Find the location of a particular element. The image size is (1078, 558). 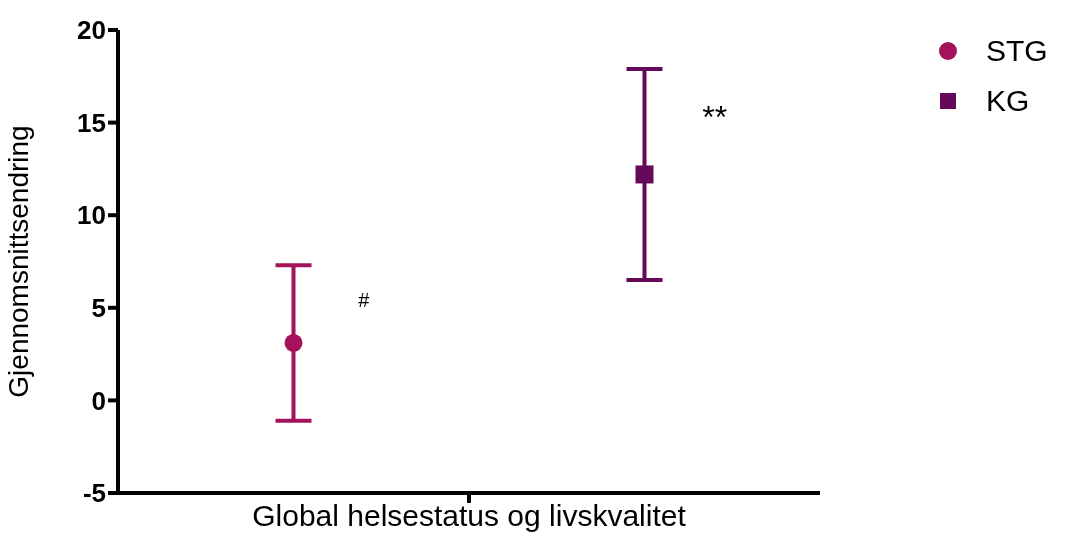

y-tick-label: 5 is located at coordinates (98, 308).